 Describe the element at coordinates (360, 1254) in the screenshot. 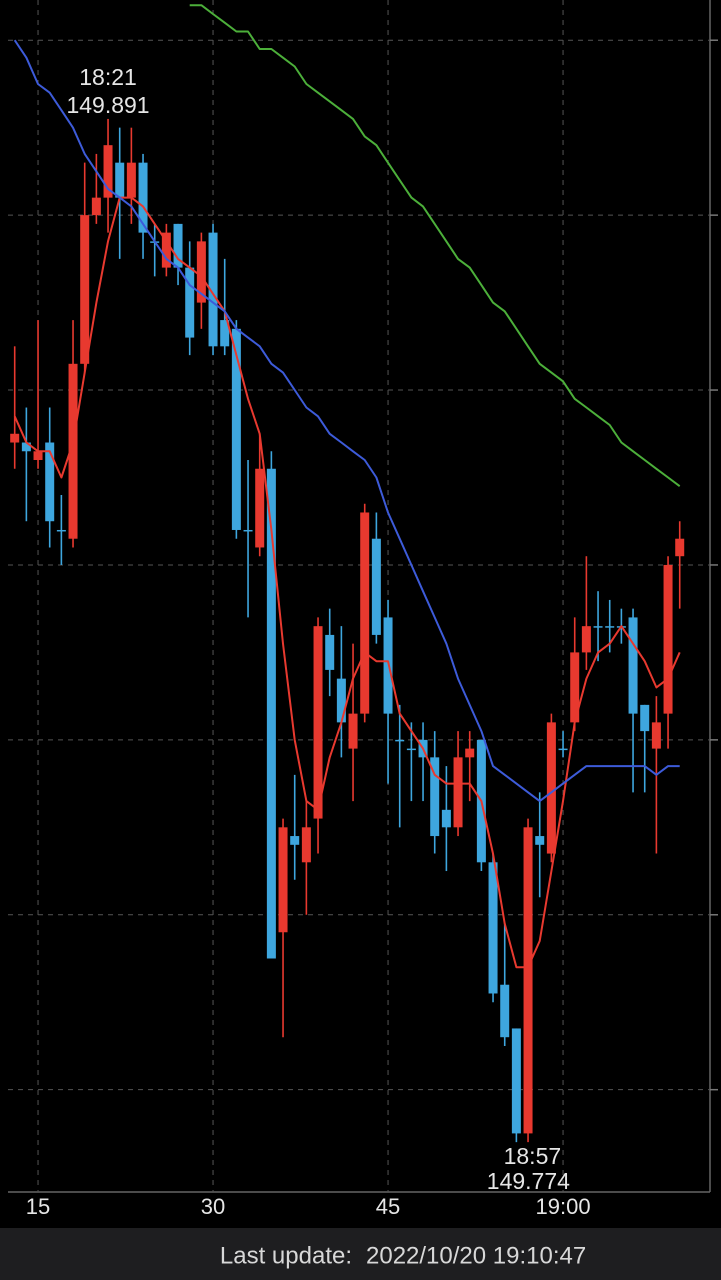

I see `footer-bar` at that location.